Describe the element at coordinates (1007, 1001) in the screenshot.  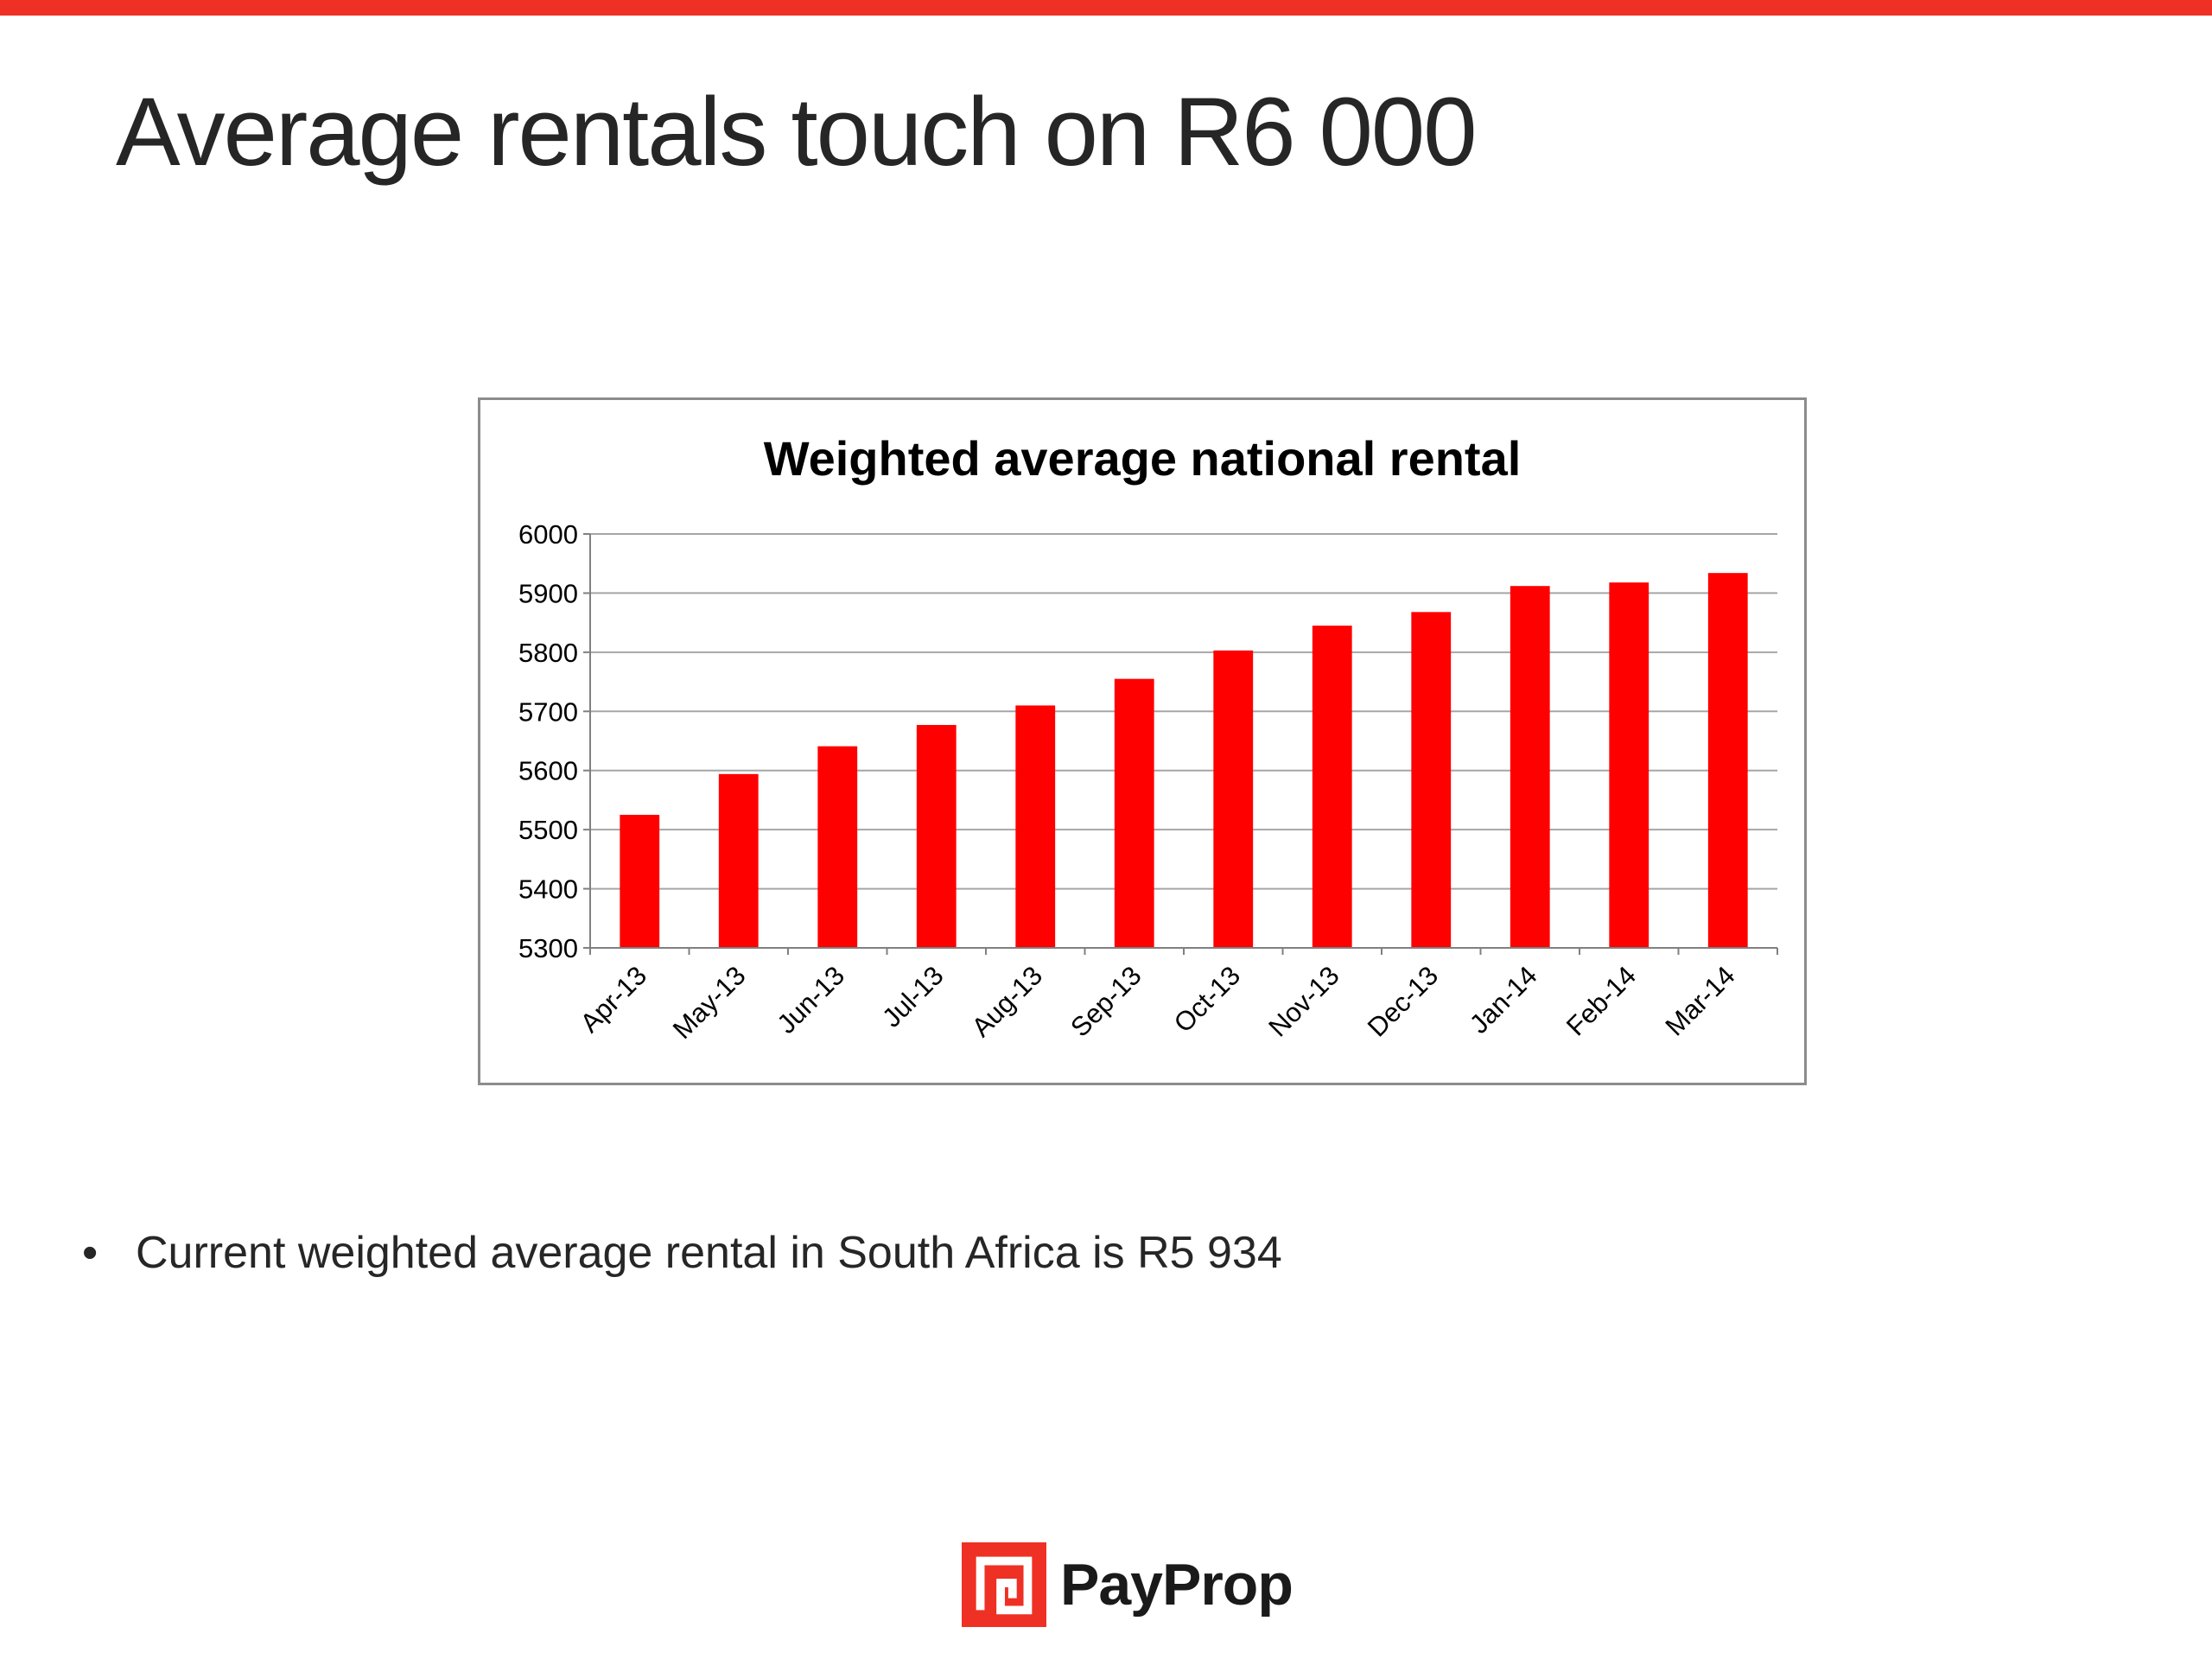
I see `x-tick-label: Aug-13` at that location.